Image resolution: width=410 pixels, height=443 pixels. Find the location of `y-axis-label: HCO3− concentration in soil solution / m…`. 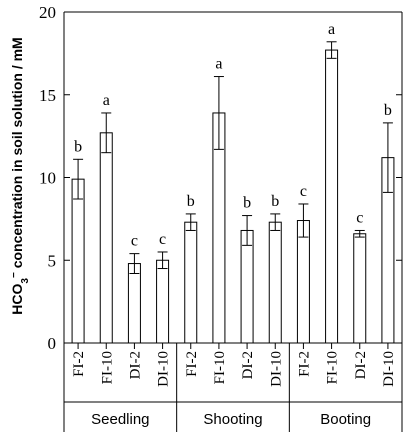

y-axis-label: HCO3− concentration in soil solution / m… is located at coordinates (20, 175).